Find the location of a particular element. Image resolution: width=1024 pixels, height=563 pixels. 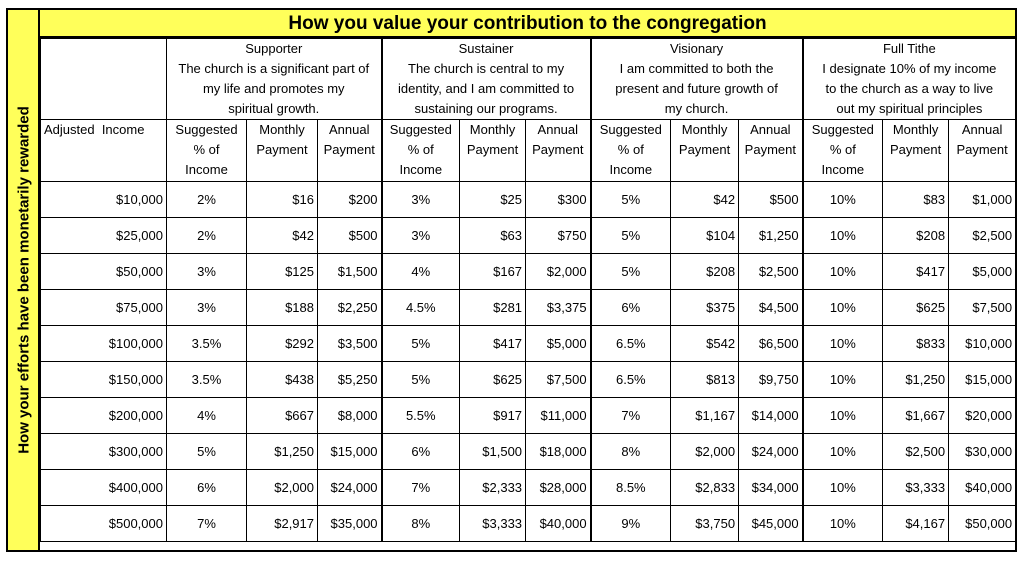

monthly-payment-cell: $2,833 is located at coordinates (705, 487).